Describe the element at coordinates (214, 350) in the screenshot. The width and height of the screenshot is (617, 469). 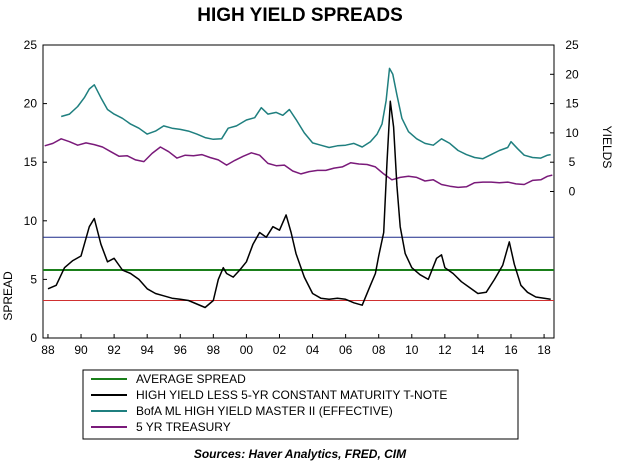
I see `x-tick-label-5: 98` at that location.